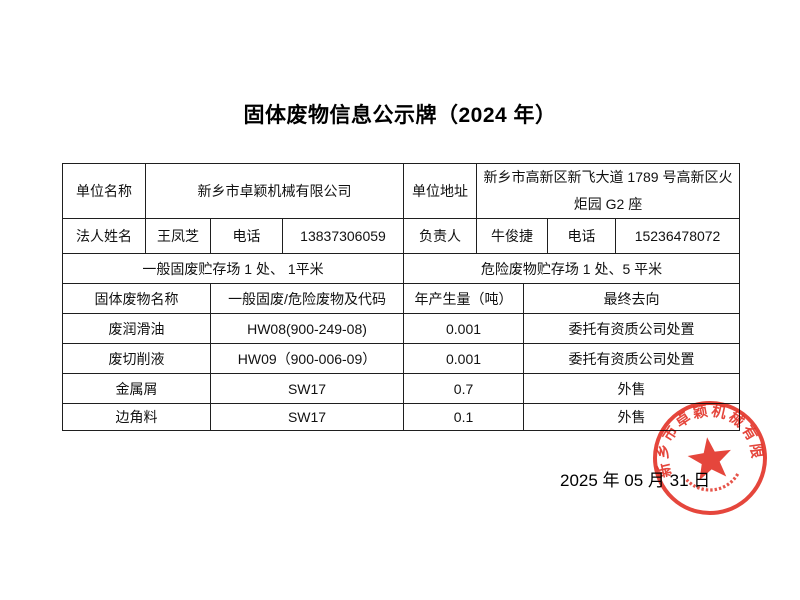  Describe the element at coordinates (104, 191) in the screenshot. I see `unit-name-label: 单位名称` at that location.